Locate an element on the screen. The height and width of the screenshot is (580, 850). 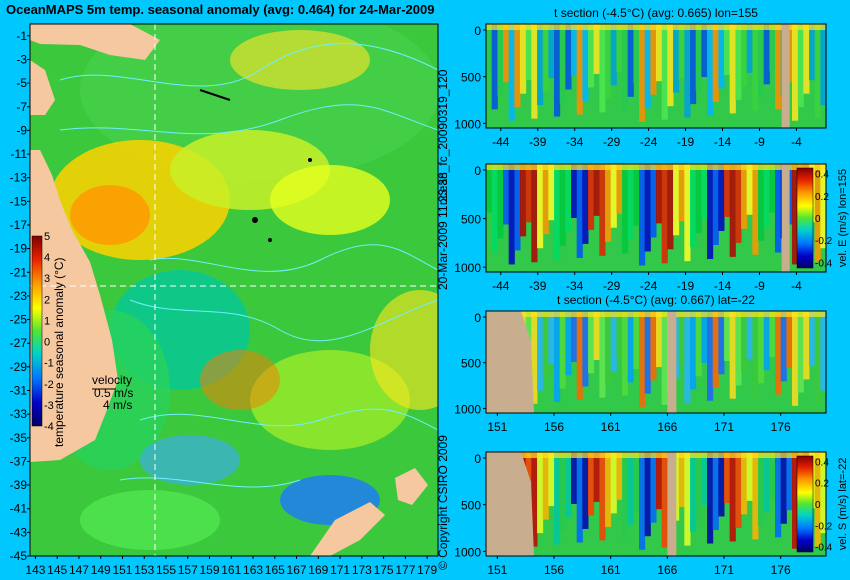
section-land-west is located at coordinates (510, 362).